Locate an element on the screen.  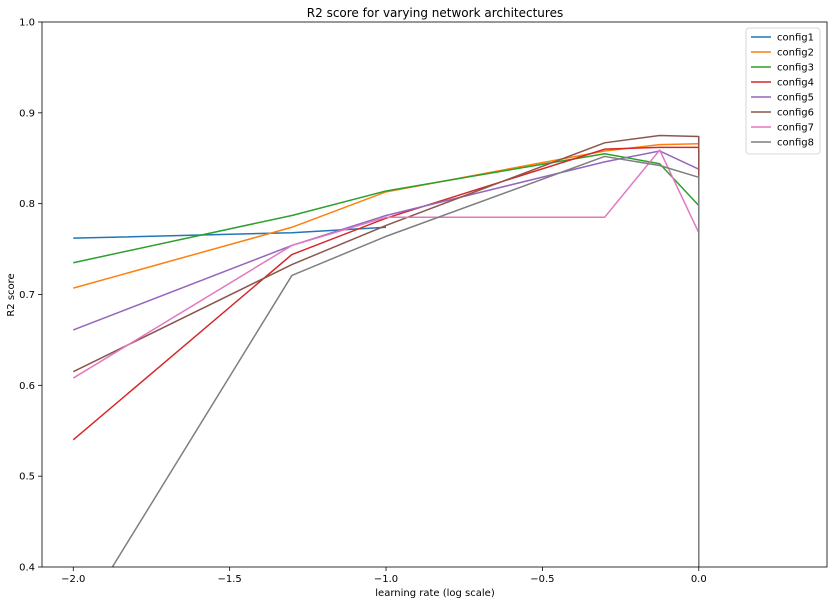
series-line-config3 is located at coordinates (386, 208).